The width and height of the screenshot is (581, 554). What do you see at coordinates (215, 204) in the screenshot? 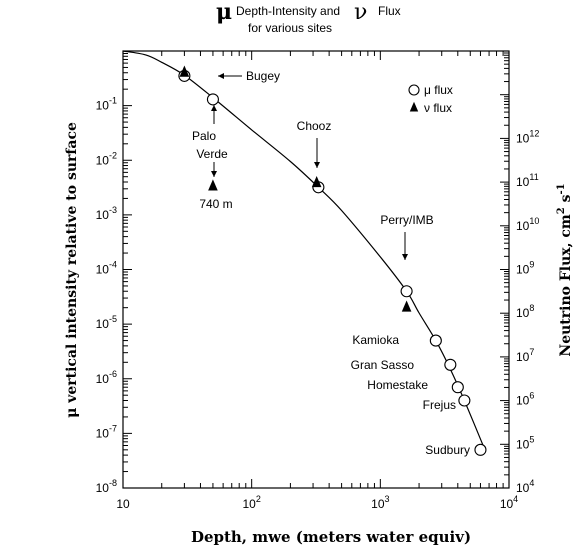
I see `annotation-m740: 740 m` at bounding box center [215, 204].